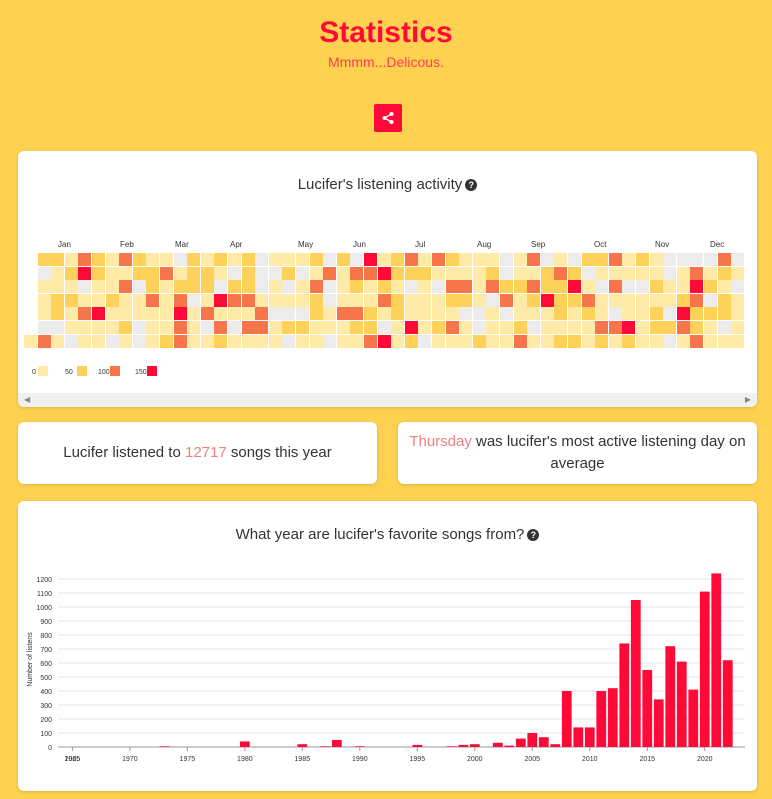  What do you see at coordinates (388, 118) in the screenshot?
I see `share-button` at bounding box center [388, 118].